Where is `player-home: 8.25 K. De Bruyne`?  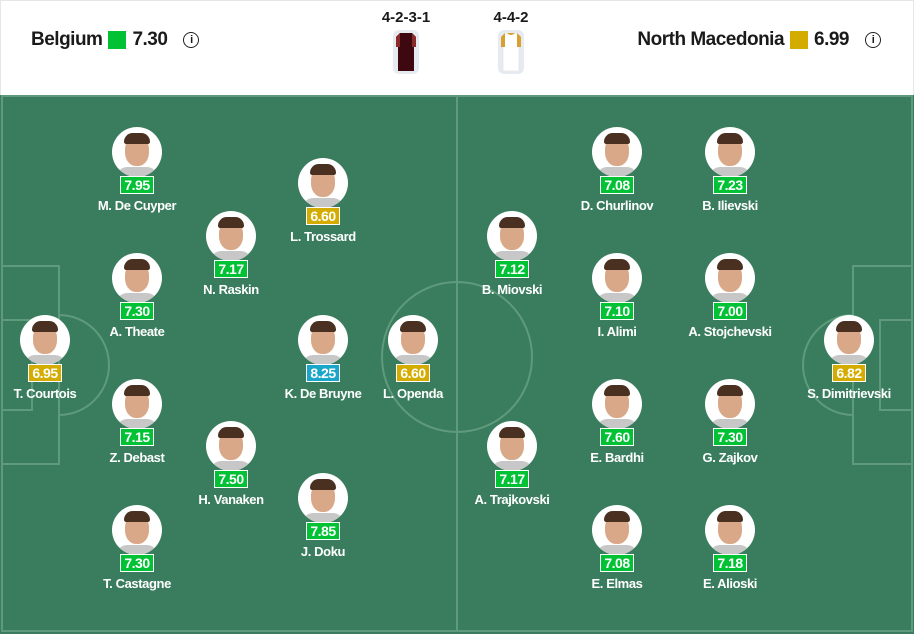
player-home: 8.25 K. De Bruyne is located at coordinates (323, 358).